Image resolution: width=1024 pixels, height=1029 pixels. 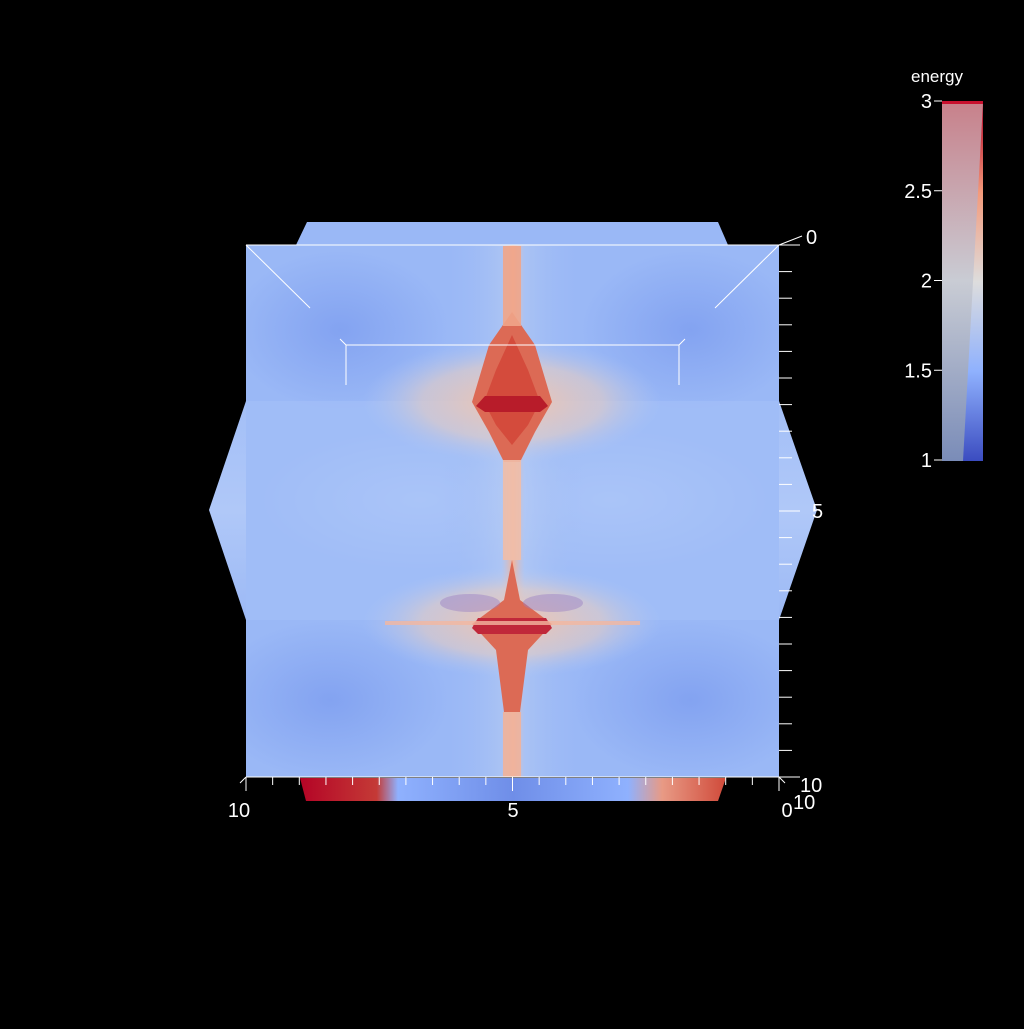 I want to click on x-axis-ticks, so click(x=512, y=784).